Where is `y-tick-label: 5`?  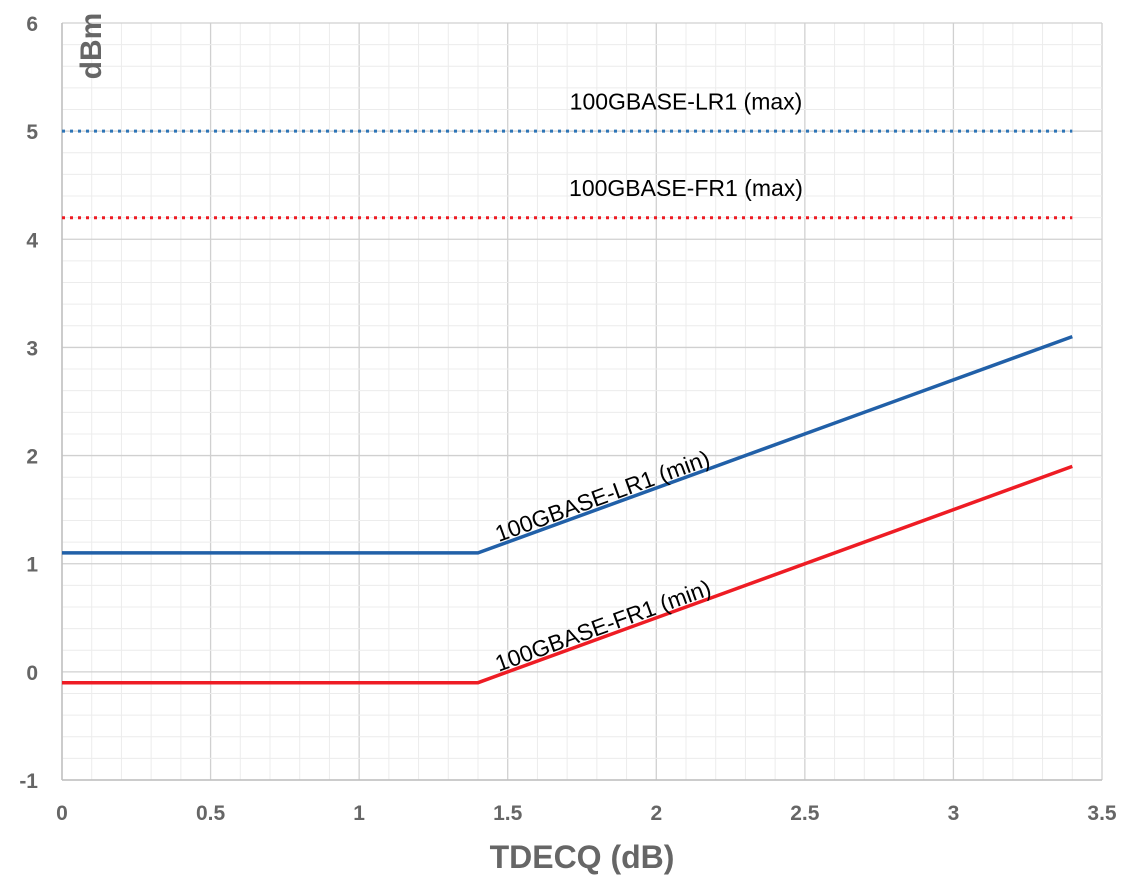 y-tick-label: 5 is located at coordinates (32, 132).